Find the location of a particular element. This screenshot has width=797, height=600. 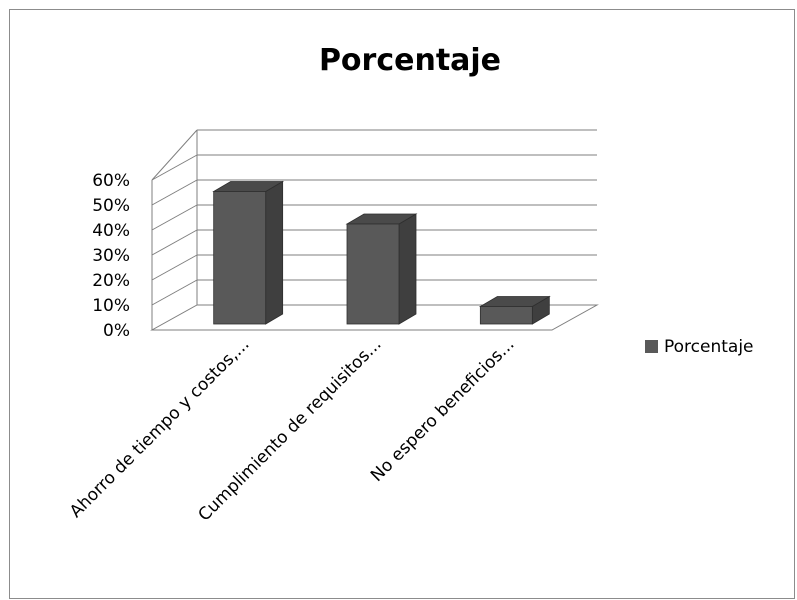

y-tick-label: 10% is located at coordinates (111, 306).